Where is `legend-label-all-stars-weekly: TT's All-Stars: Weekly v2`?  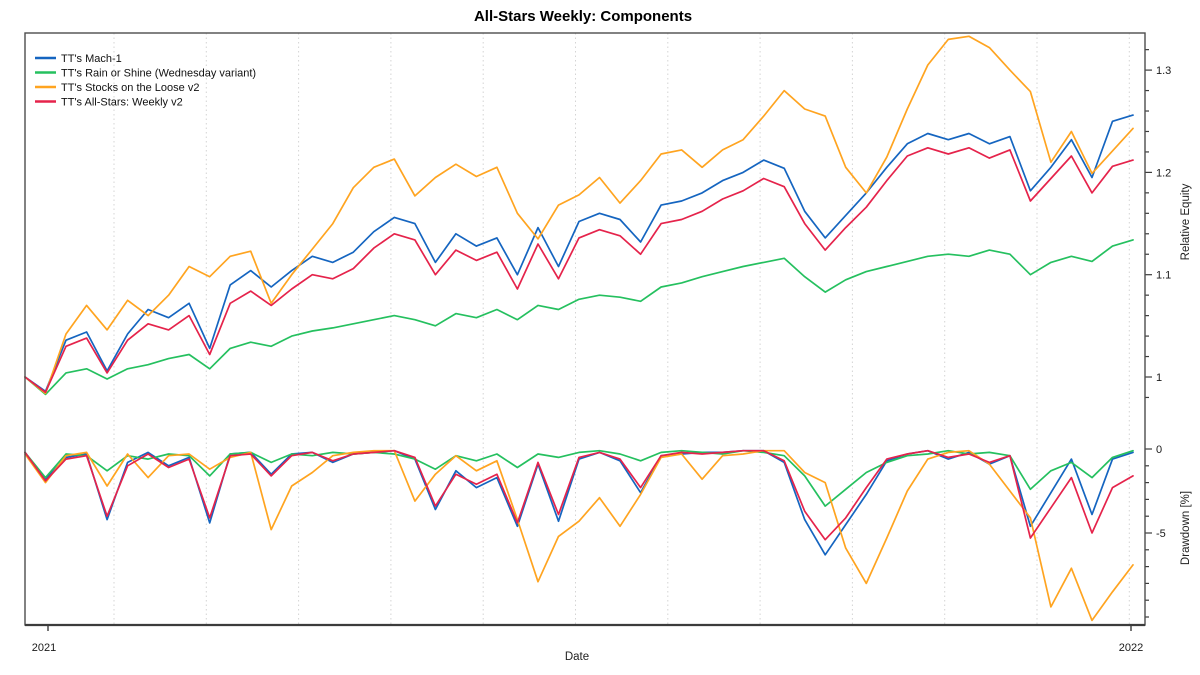 legend-label-all-stars-weekly: TT's All-Stars: Weekly v2 is located at coordinates (122, 103).